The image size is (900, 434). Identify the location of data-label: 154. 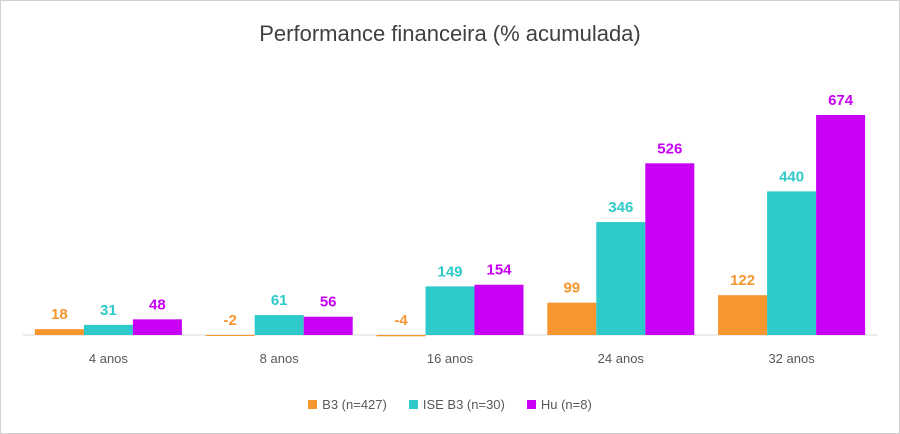
(499, 270).